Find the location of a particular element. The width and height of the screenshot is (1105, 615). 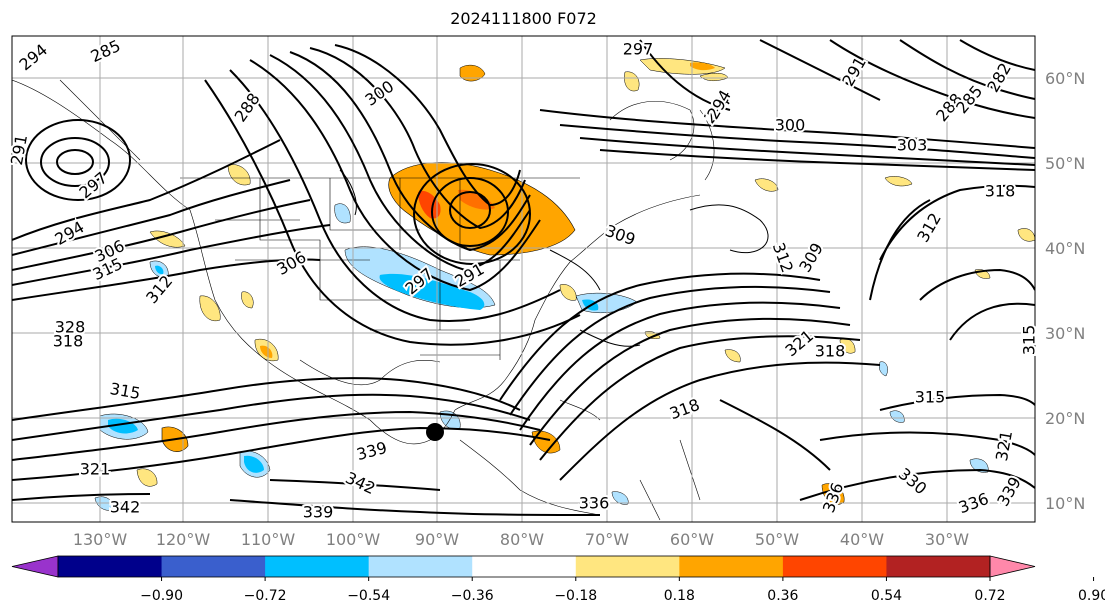

cyclone-marker is located at coordinates (435, 432).